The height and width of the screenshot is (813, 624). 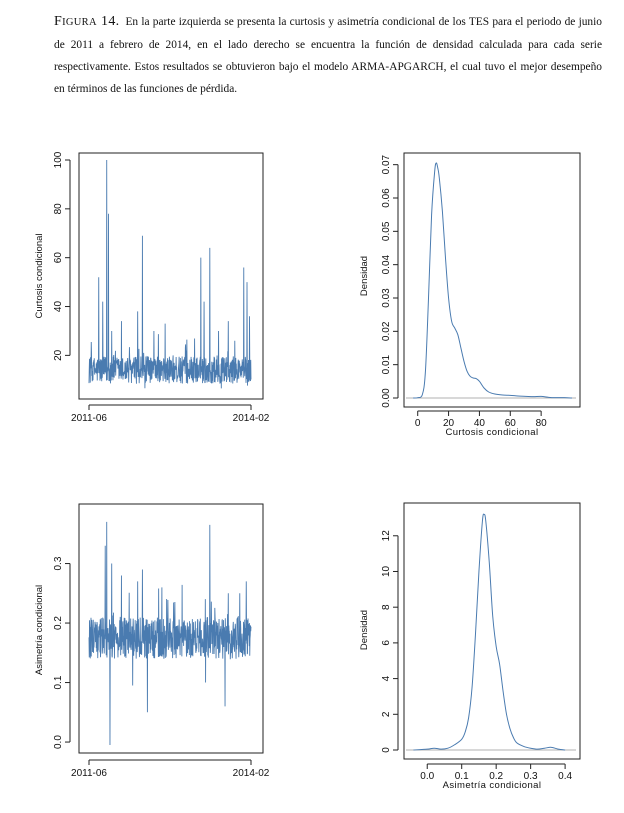 What do you see at coordinates (449, 423) in the screenshot?
I see `x-tick-label: 20` at bounding box center [449, 423].